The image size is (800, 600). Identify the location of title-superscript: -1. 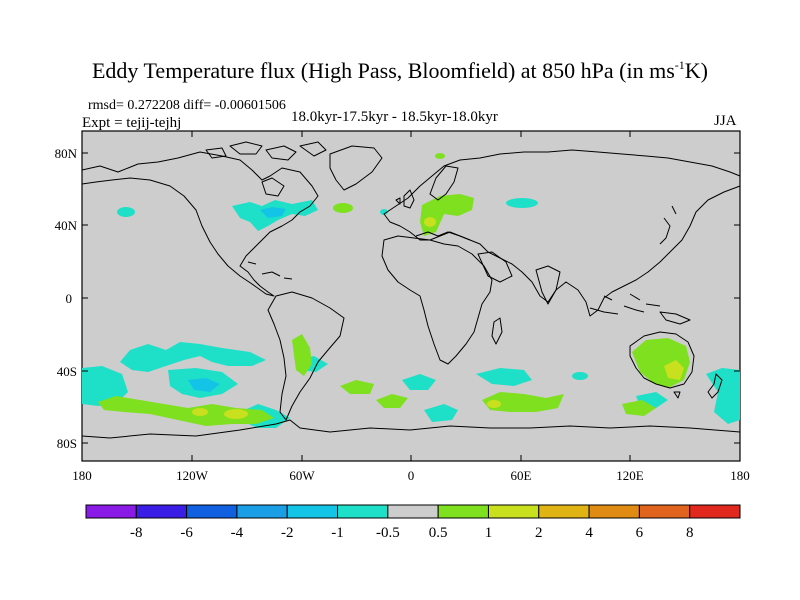
(679, 65).